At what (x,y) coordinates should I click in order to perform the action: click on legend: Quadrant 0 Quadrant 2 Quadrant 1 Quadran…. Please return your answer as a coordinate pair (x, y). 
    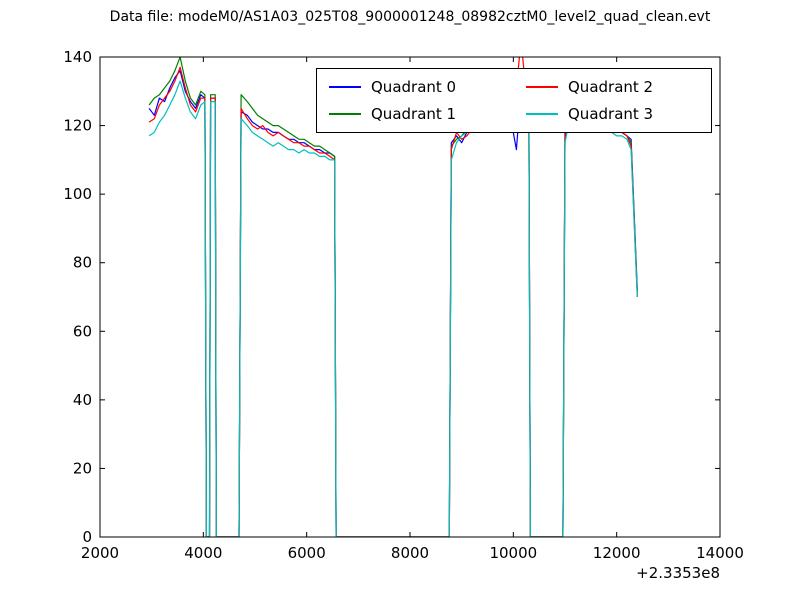
    Looking at the image, I should click on (514, 100).